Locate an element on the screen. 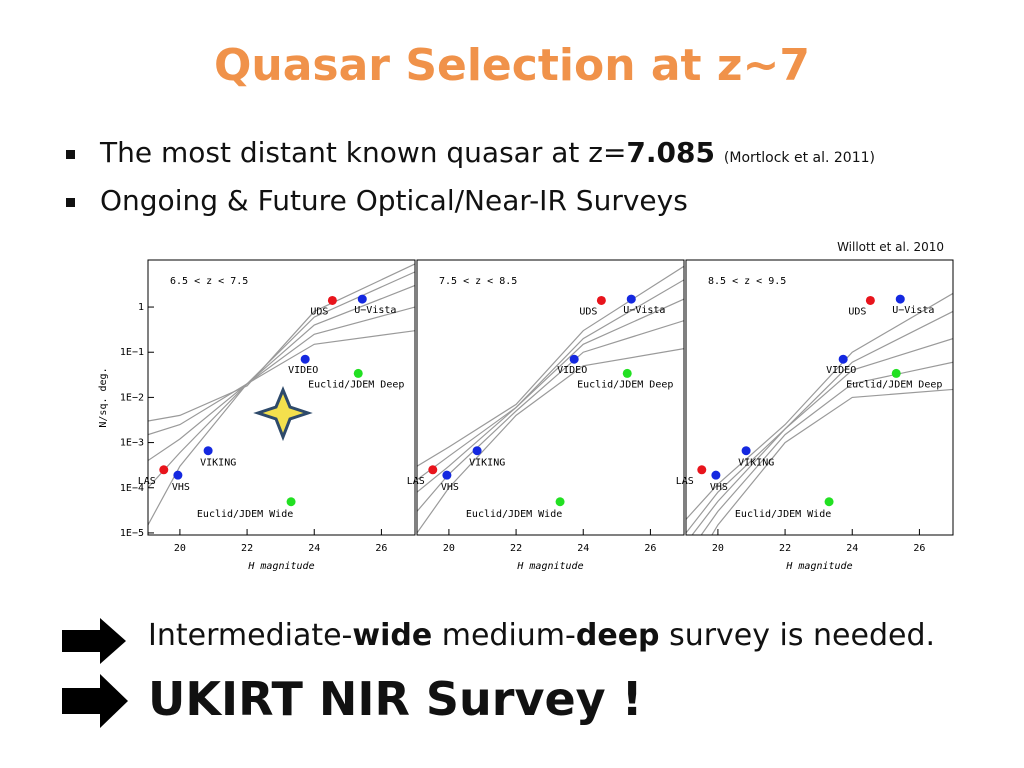 The width and height of the screenshot is (1024, 768). bullet-bold: 7.085 is located at coordinates (670, 152).